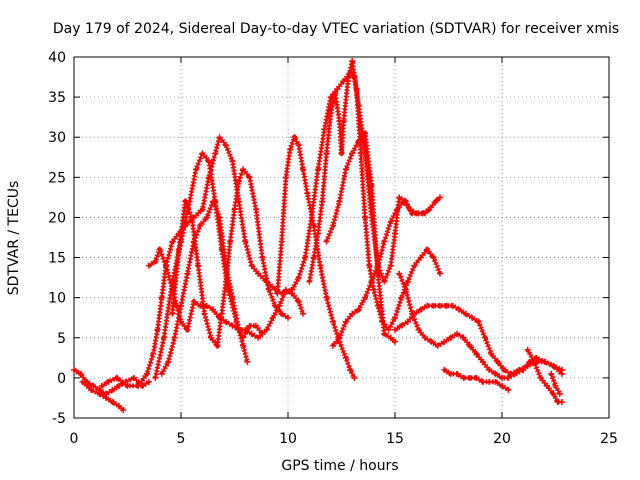  Describe the element at coordinates (502, 439) in the screenshot. I see `x-tick-label: 20` at that location.